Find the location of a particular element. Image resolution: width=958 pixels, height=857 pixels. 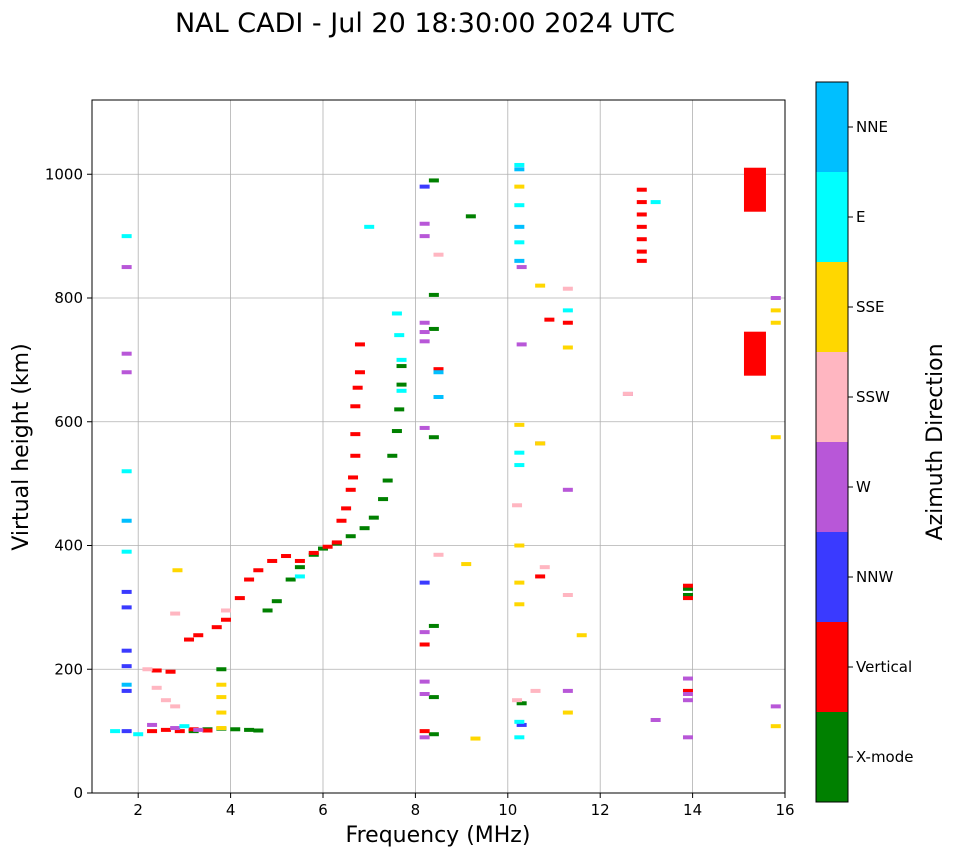

y-tick-label: 800 is located at coordinates (68, 298).